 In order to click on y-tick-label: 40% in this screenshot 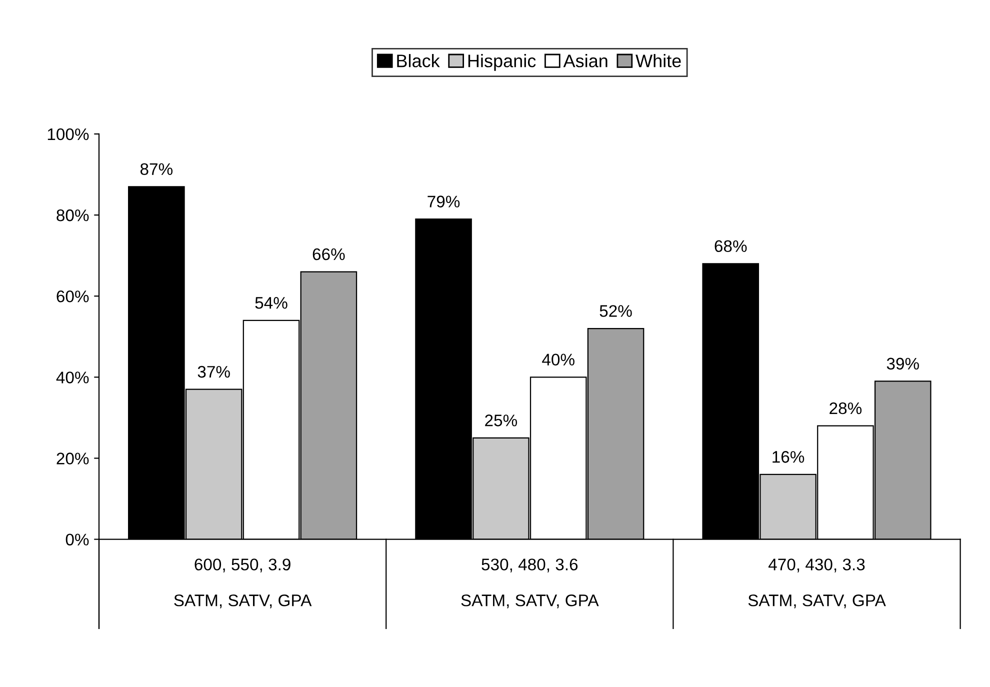, I will do `click(72, 378)`.